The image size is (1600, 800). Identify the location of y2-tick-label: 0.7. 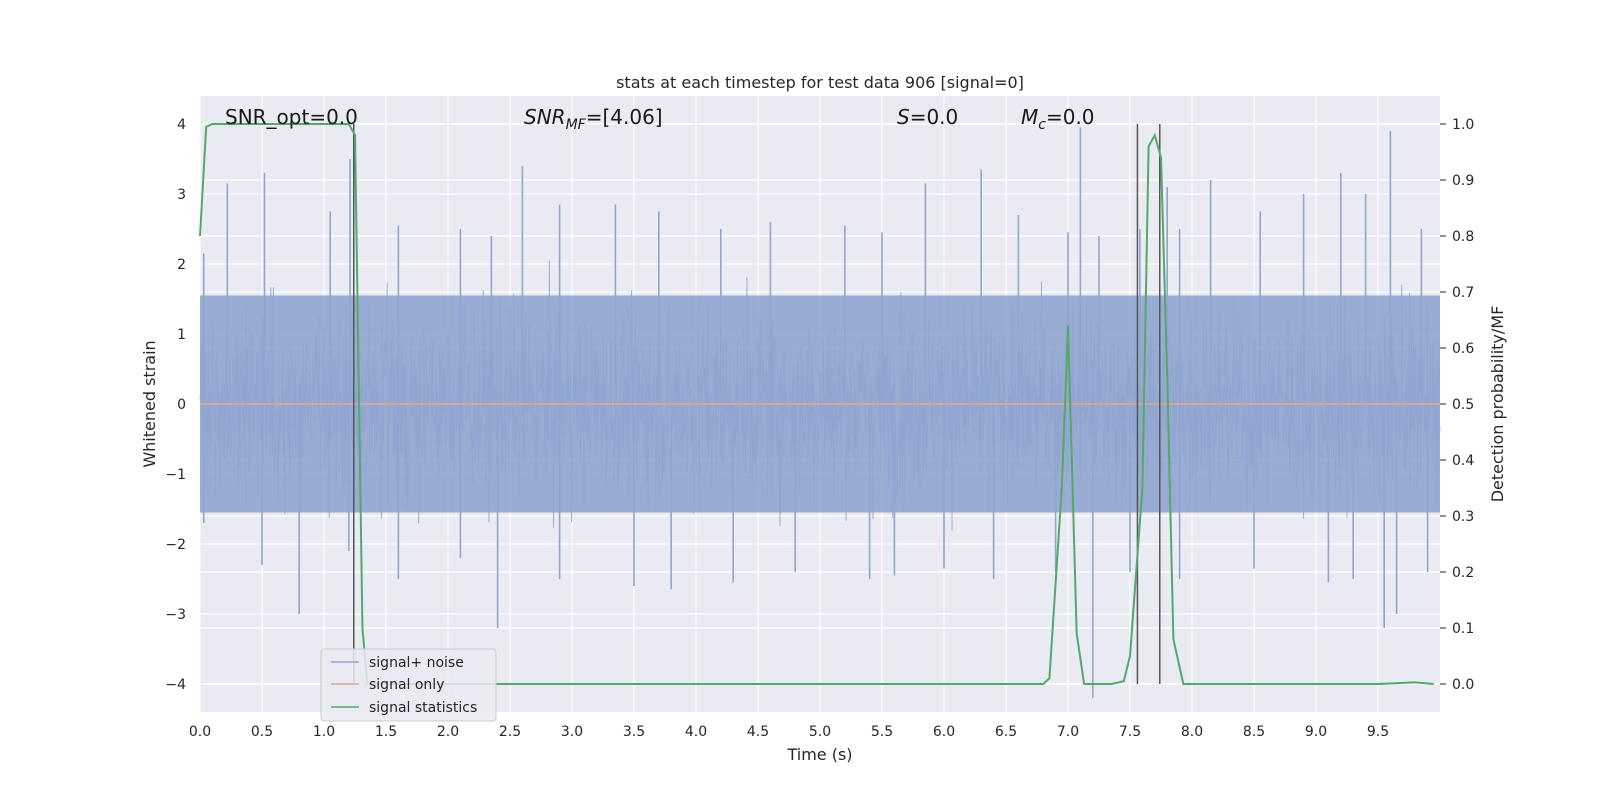
(1463, 293).